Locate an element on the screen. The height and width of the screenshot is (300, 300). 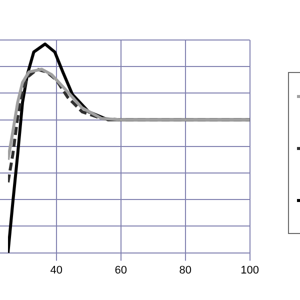
x-tick-label: 100 is located at coordinates (250, 270).